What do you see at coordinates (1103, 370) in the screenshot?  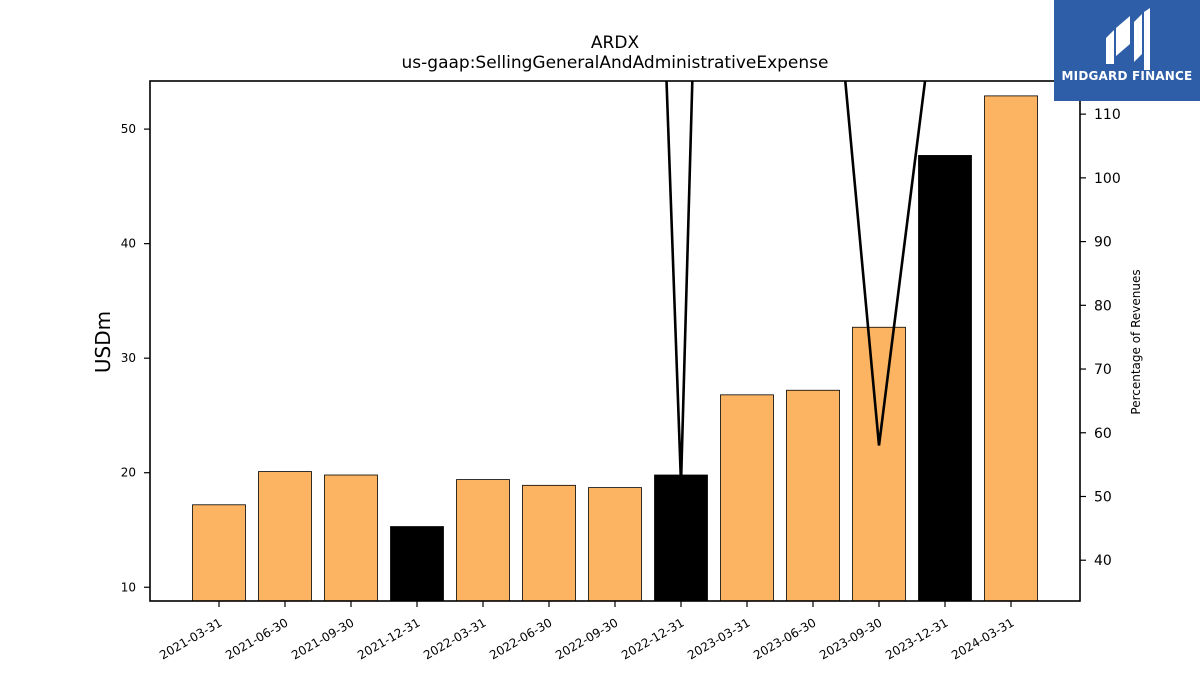 I see `y2-tick-label-70: 70` at bounding box center [1103, 370].